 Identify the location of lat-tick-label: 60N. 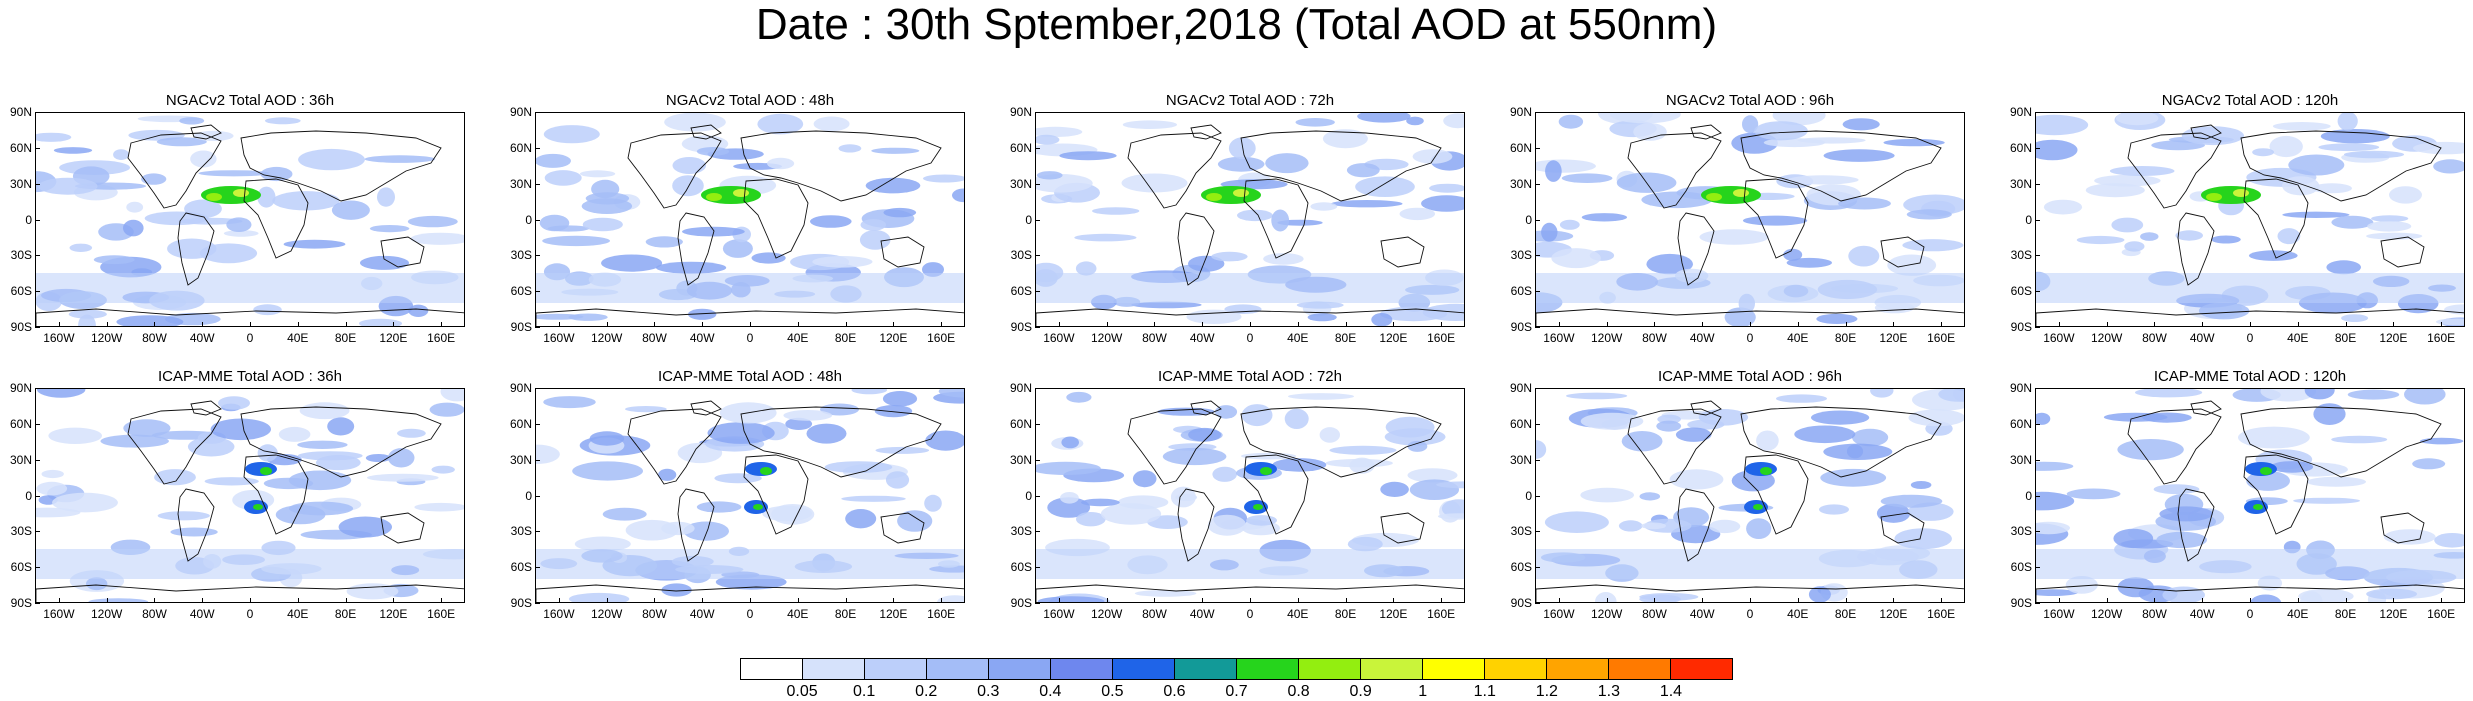
(2020, 147).